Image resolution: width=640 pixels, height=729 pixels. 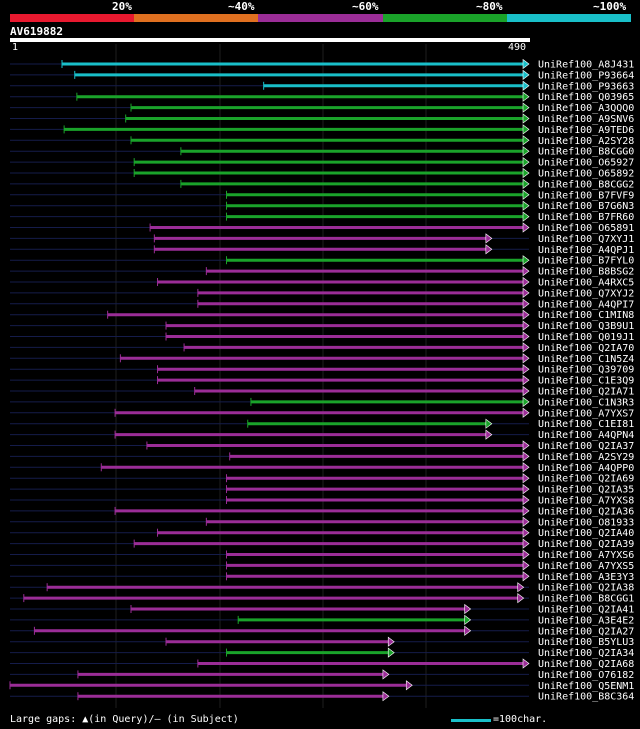 I want to click on hit-row: UniRef100_Q2IA40, so click(x=322, y=533).